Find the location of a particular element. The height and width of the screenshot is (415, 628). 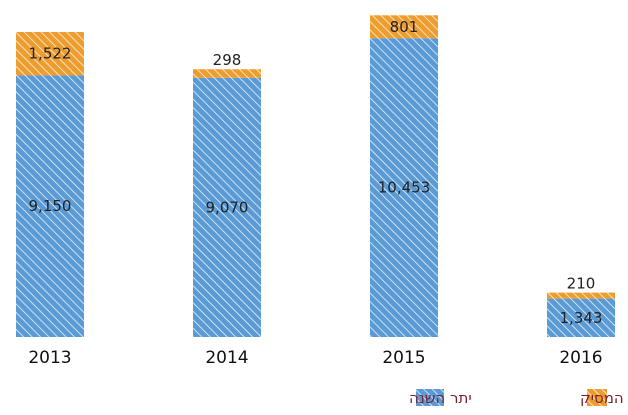

data-label-base-2013: 9,150 is located at coordinates (50, 206).